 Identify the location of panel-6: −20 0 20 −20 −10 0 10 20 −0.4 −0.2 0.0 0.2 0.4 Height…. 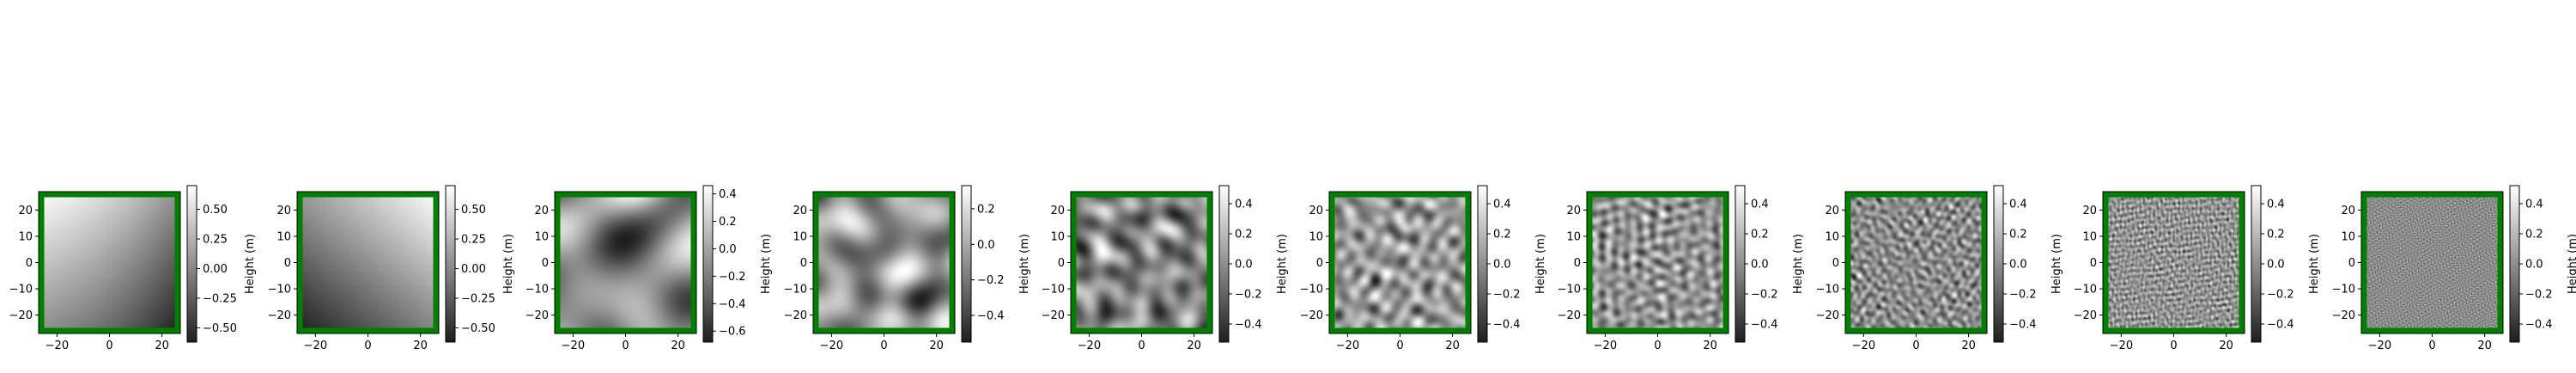
(1423, 269).